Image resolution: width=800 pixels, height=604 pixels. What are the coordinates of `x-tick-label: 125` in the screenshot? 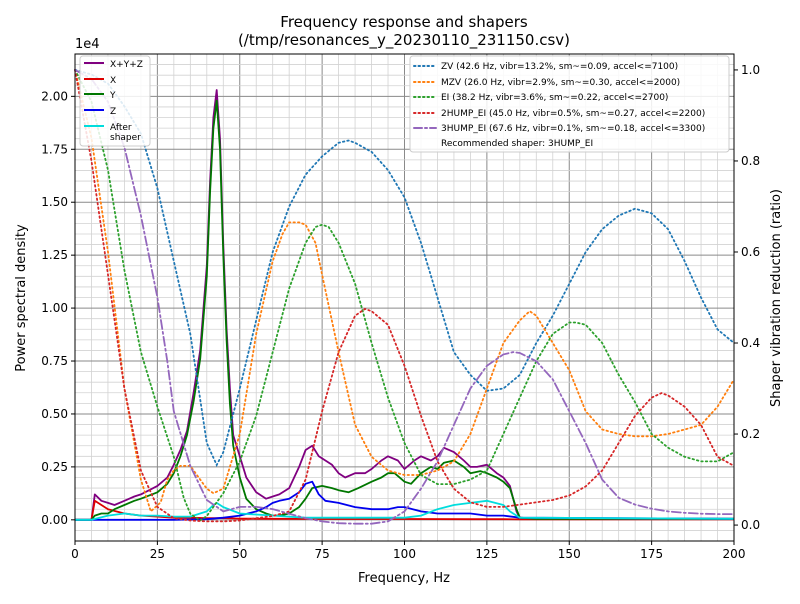 It's located at (486, 554).